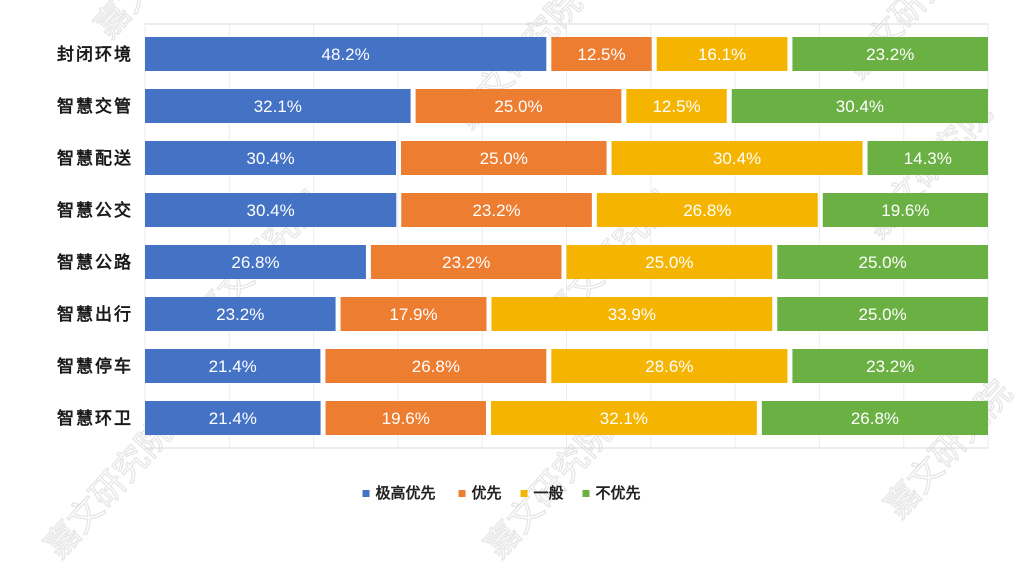  What do you see at coordinates (95, 158) in the screenshot?
I see `category-label: 智慧配送` at bounding box center [95, 158].